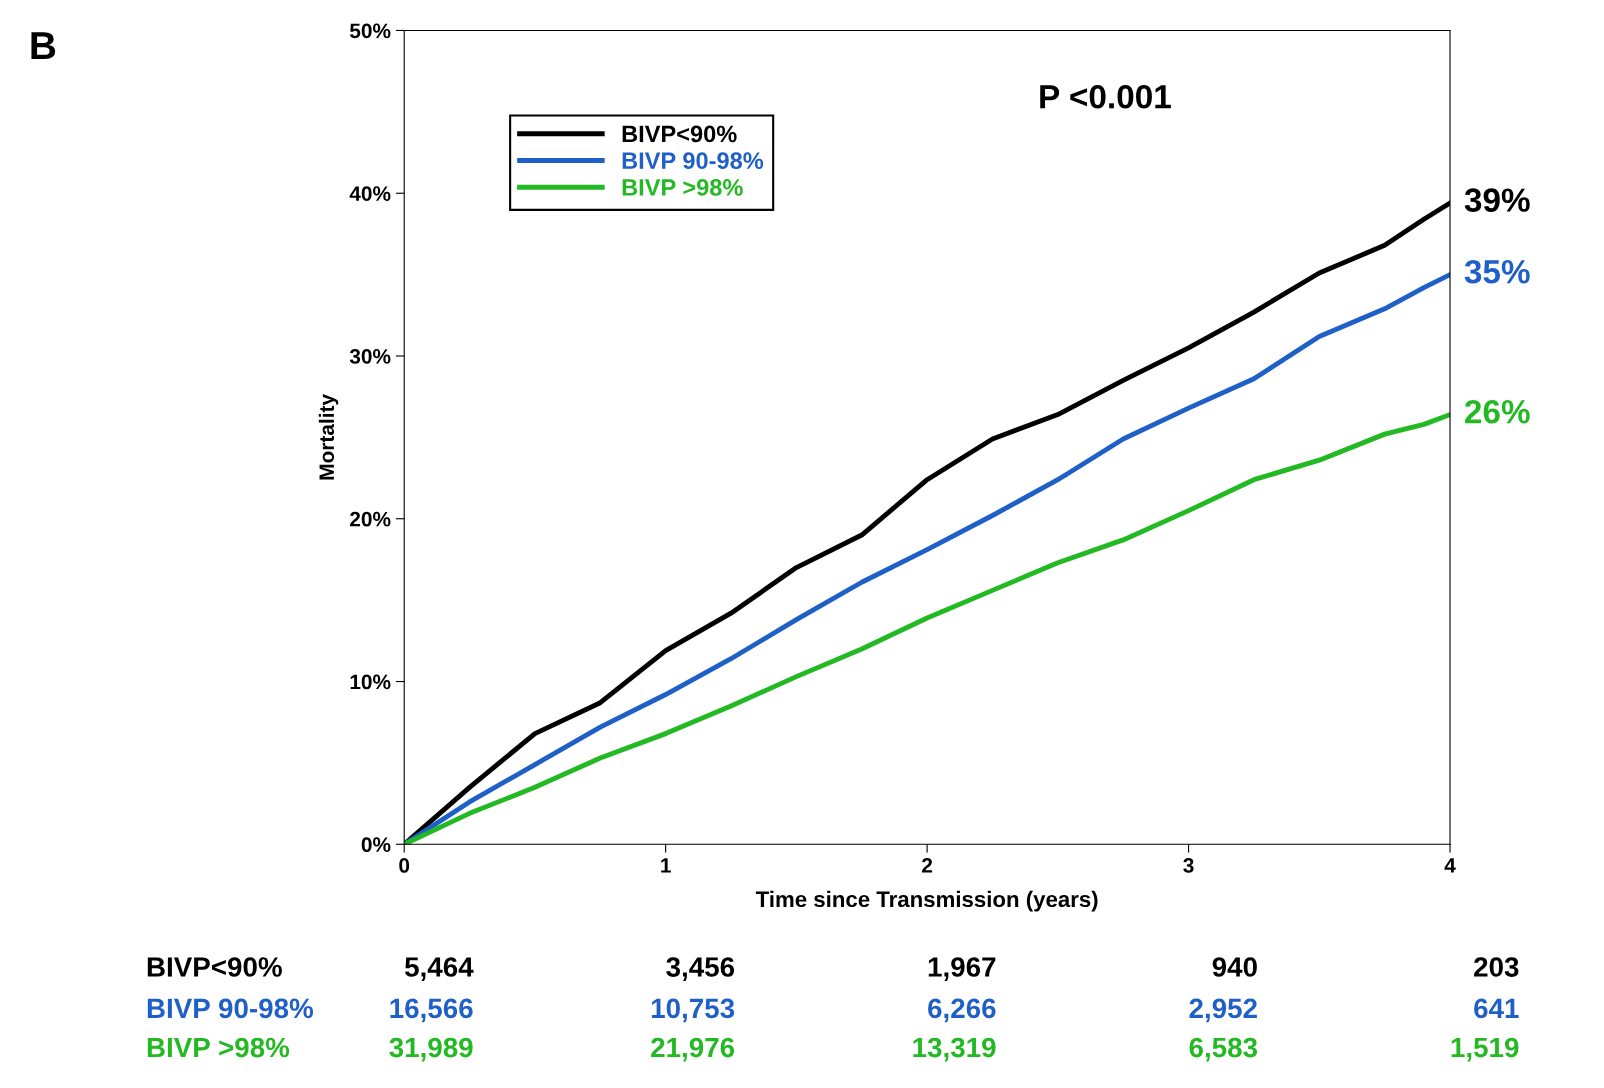 Image resolution: width=1604 pixels, height=1088 pixels. I want to click on text: 203, so click(1496, 967).